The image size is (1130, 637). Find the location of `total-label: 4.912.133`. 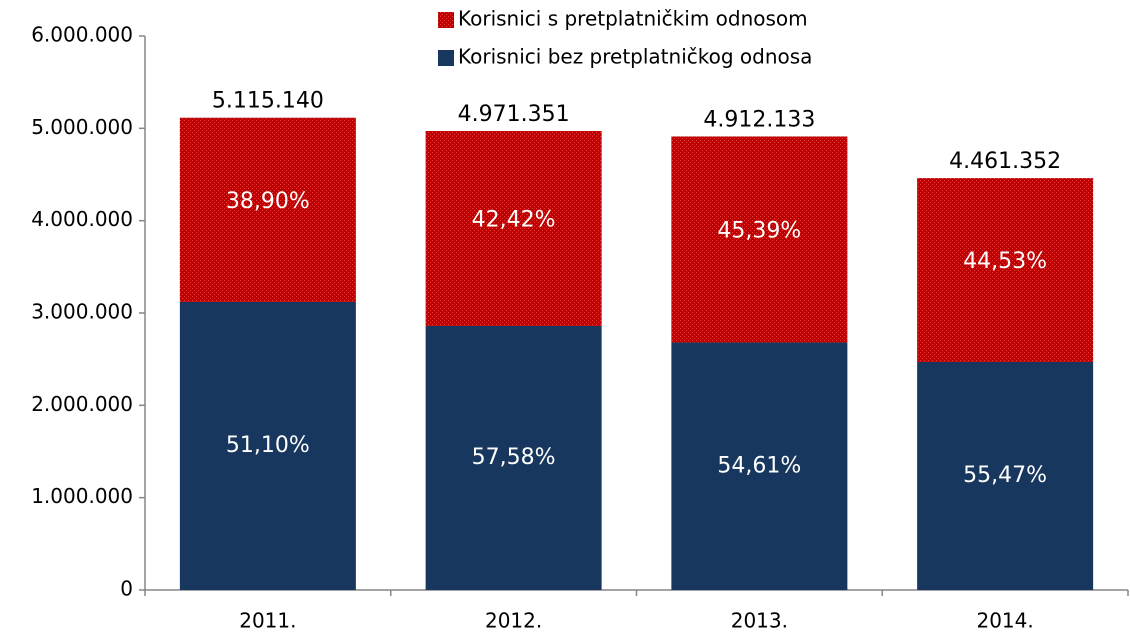

total-label: 4.912.133 is located at coordinates (759, 119).